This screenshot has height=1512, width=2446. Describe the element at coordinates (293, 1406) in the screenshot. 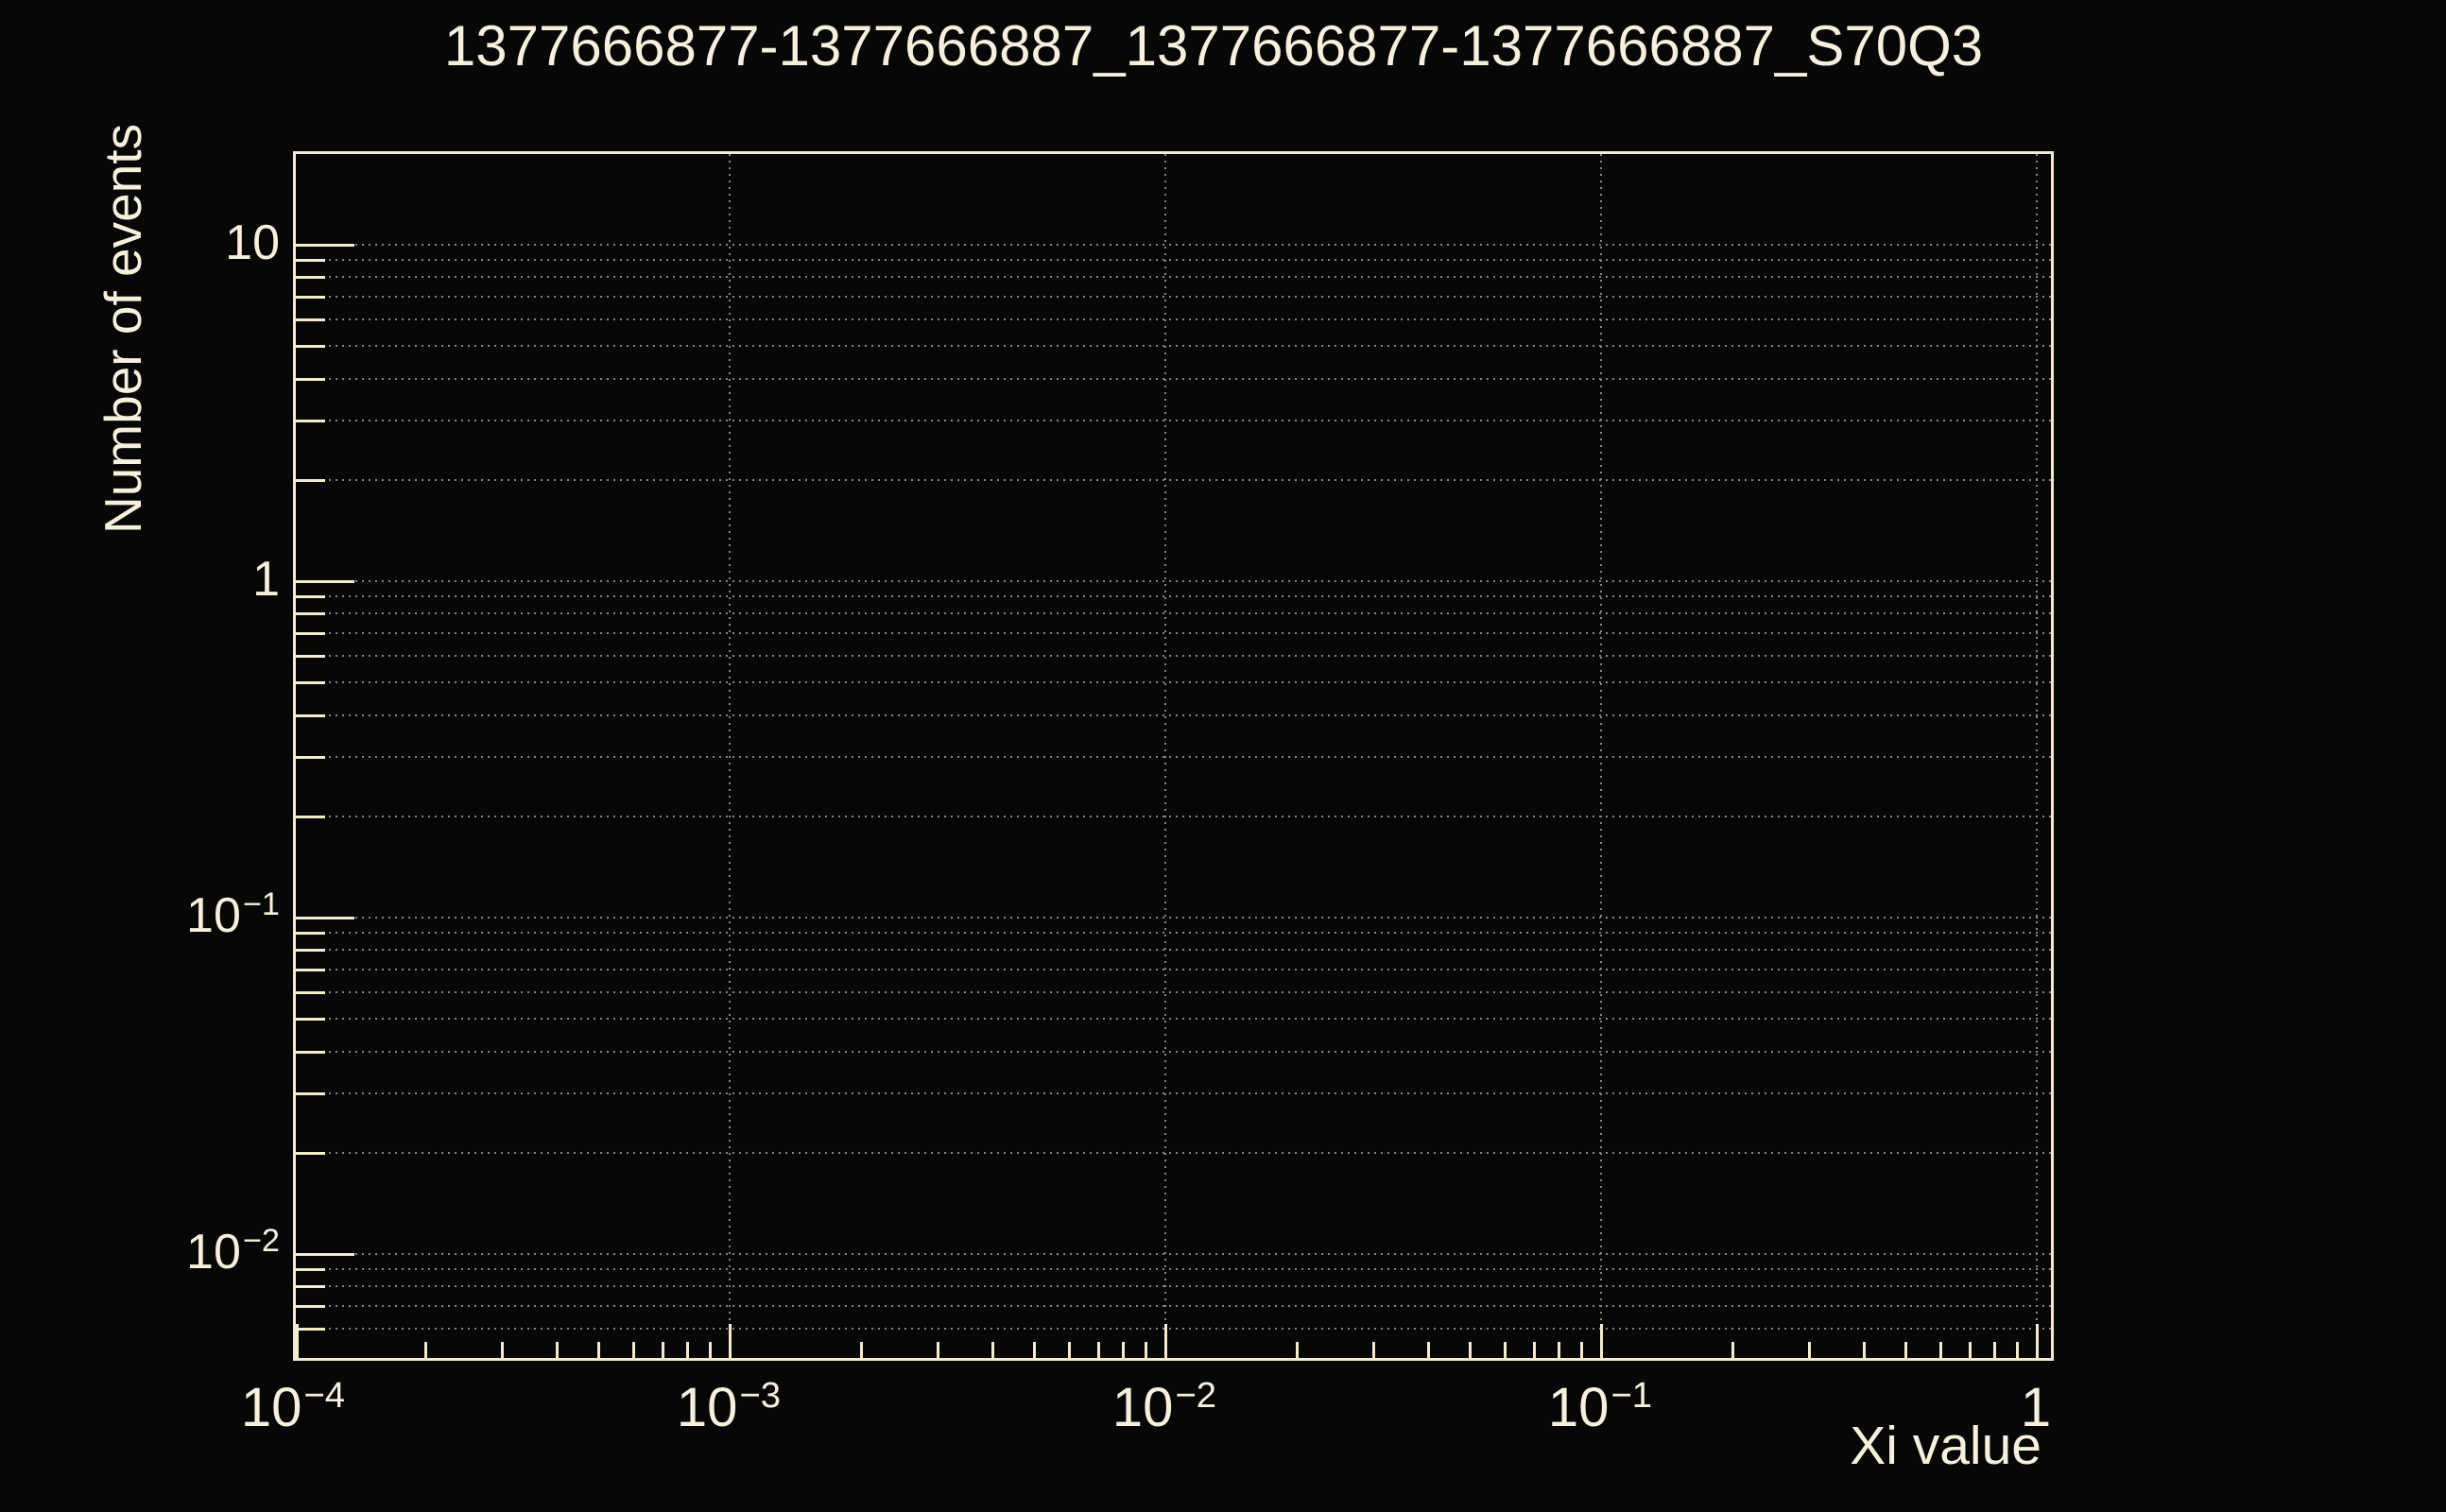

I see `x-tick-label: 10⁻⁴` at that location.